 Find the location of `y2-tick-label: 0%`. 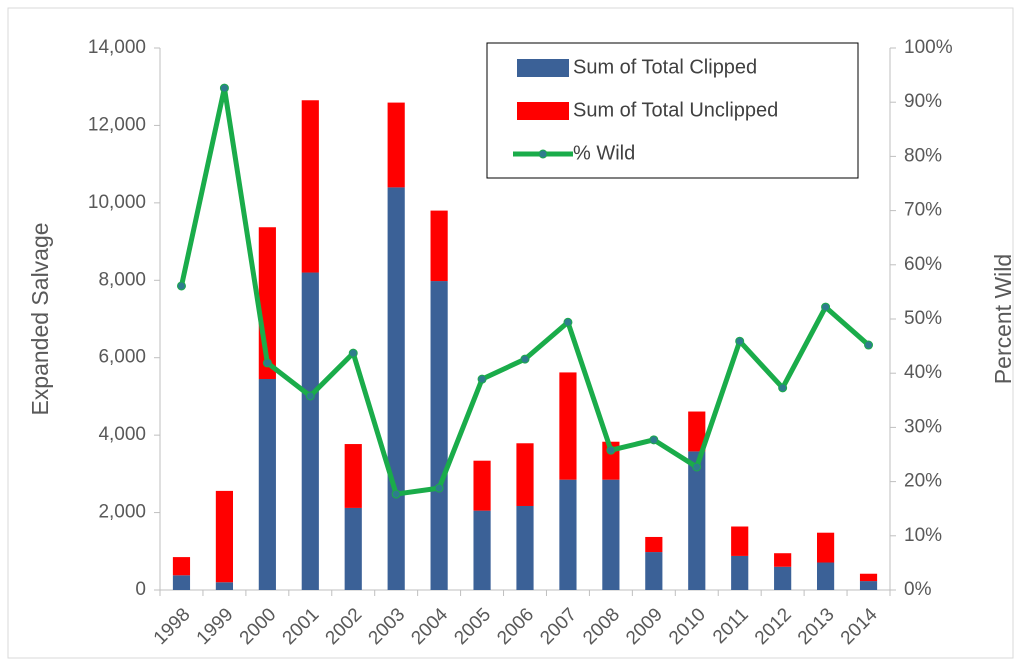

y2-tick-label: 0% is located at coordinates (918, 589).